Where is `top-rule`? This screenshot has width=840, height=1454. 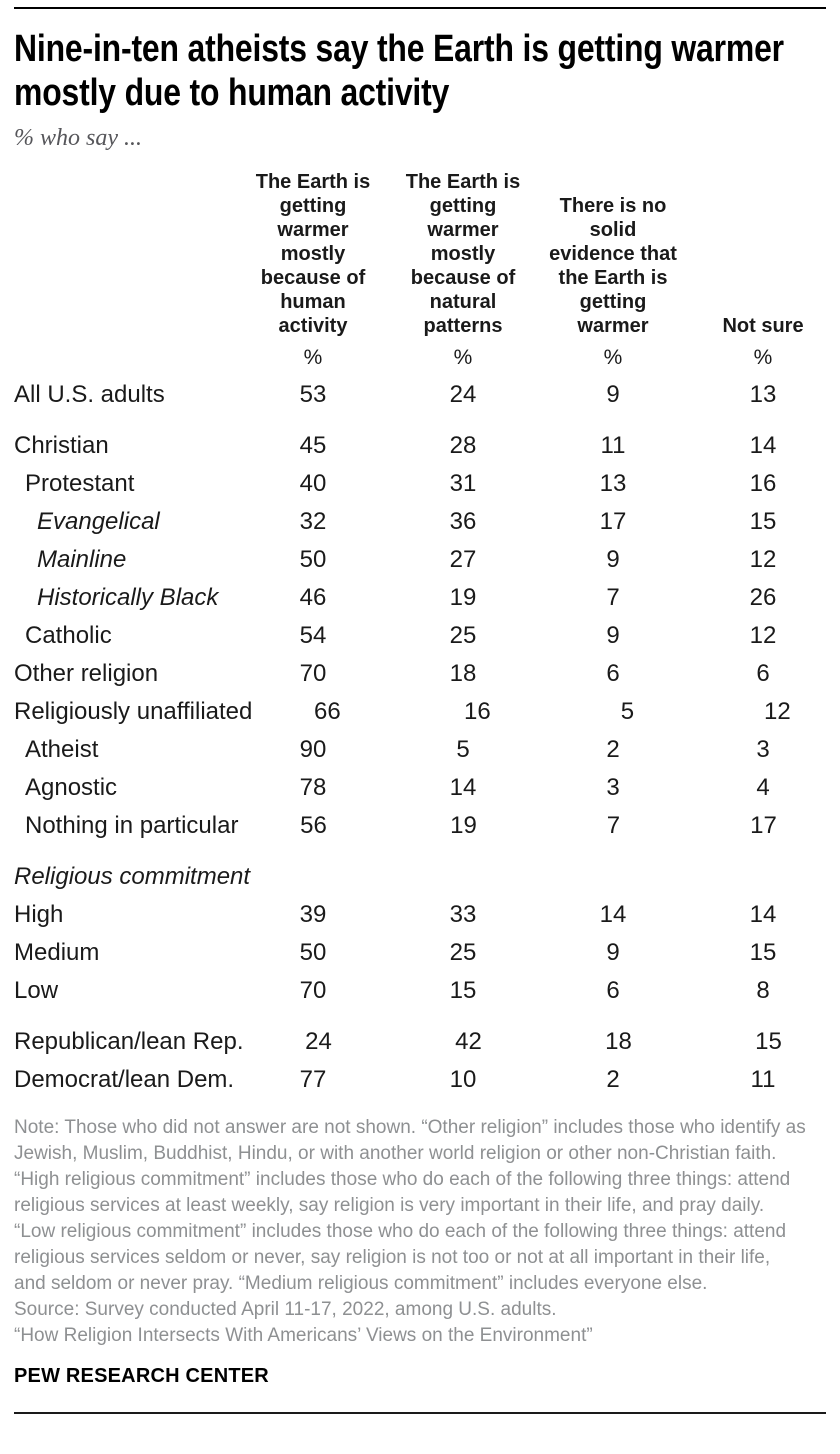 top-rule is located at coordinates (420, 8).